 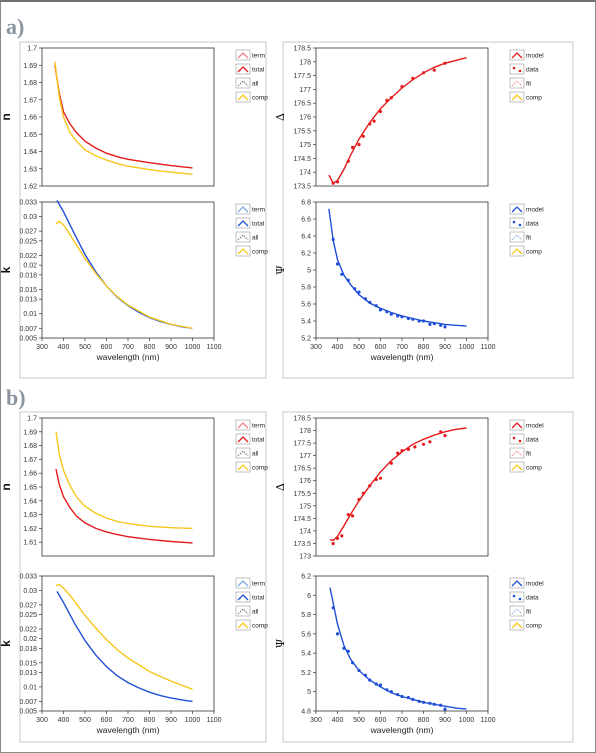 I want to click on y-tick-label: 1.62, so click(x=30, y=187).